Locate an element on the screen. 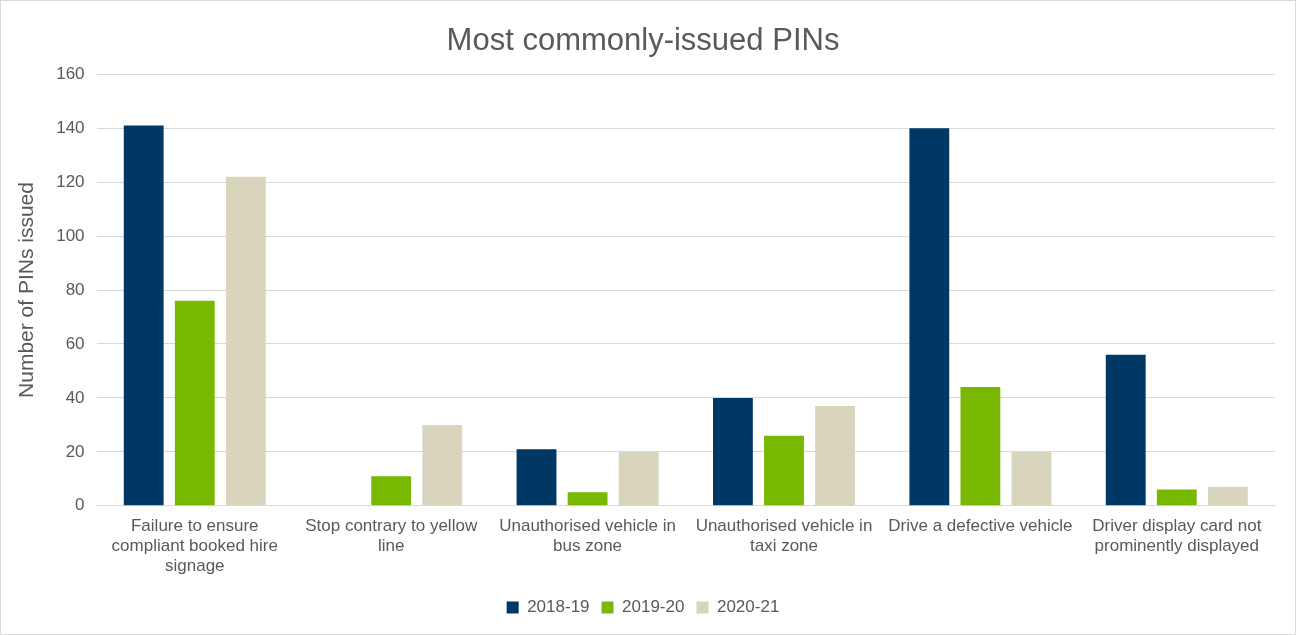 The width and height of the screenshot is (1296, 635). x-tick-label: Drive a defective vehicle is located at coordinates (980, 525).